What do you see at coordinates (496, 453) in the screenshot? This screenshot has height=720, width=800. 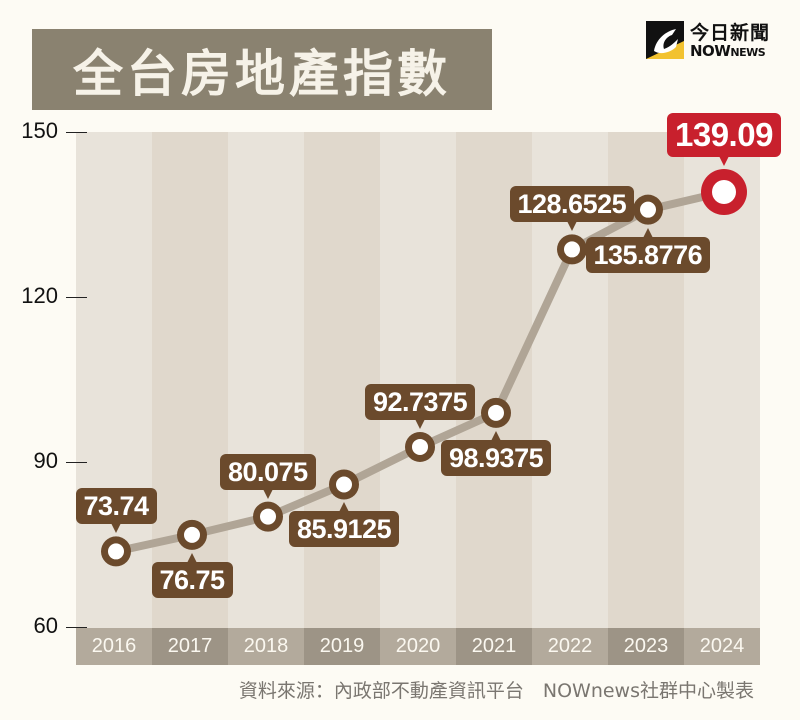 I see `value-label-2021: 98.9375` at bounding box center [496, 453].